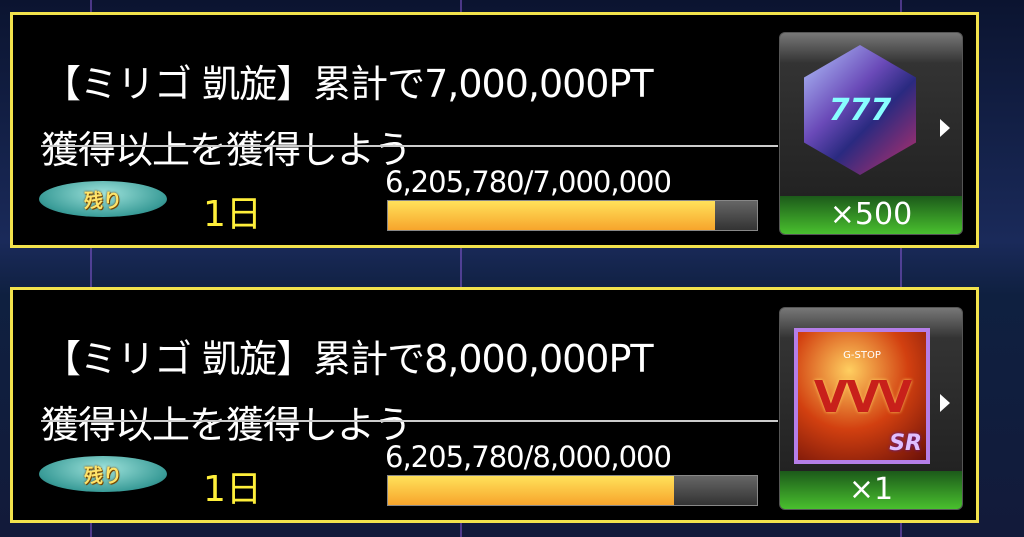 The height and width of the screenshot is (537, 1024). Describe the element at coordinates (528, 182) in the screenshot. I see `progress-text: 6,205,780/7,000,000` at that location.